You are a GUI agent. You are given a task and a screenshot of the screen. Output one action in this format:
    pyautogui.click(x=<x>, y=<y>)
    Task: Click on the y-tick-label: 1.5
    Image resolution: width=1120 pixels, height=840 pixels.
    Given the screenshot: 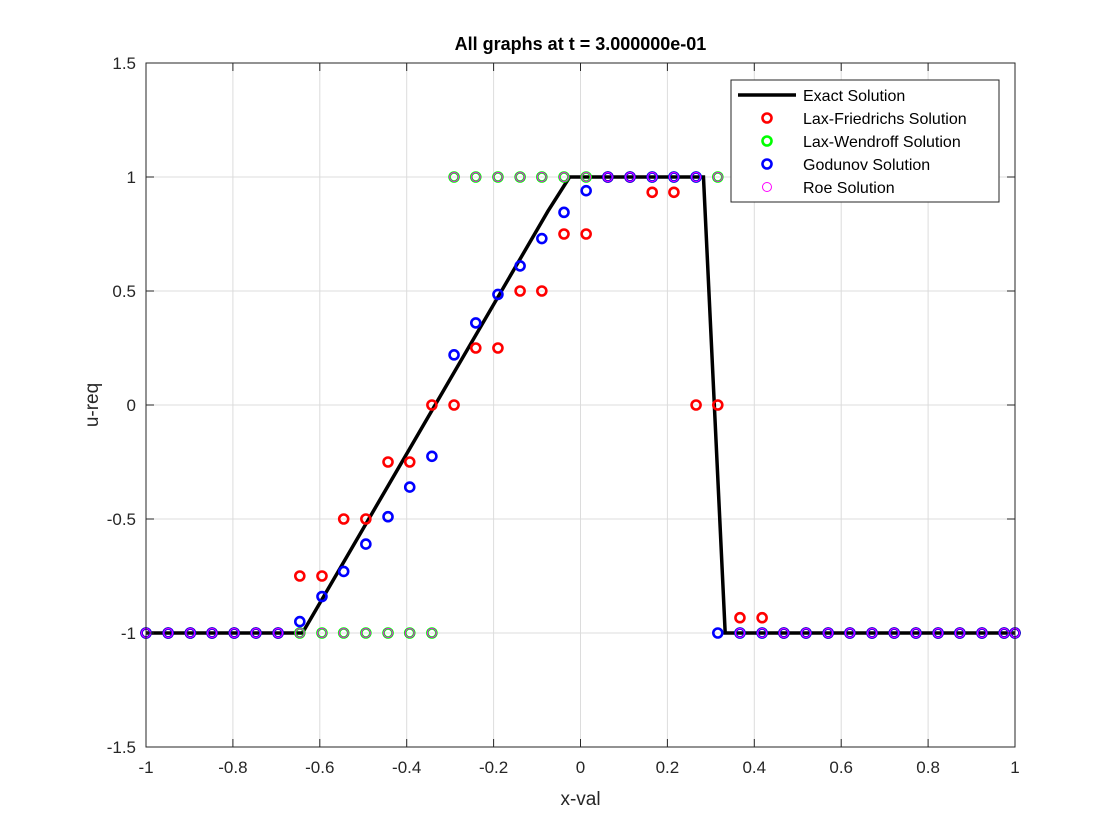 What is the action you would take?
    pyautogui.click(x=124, y=63)
    